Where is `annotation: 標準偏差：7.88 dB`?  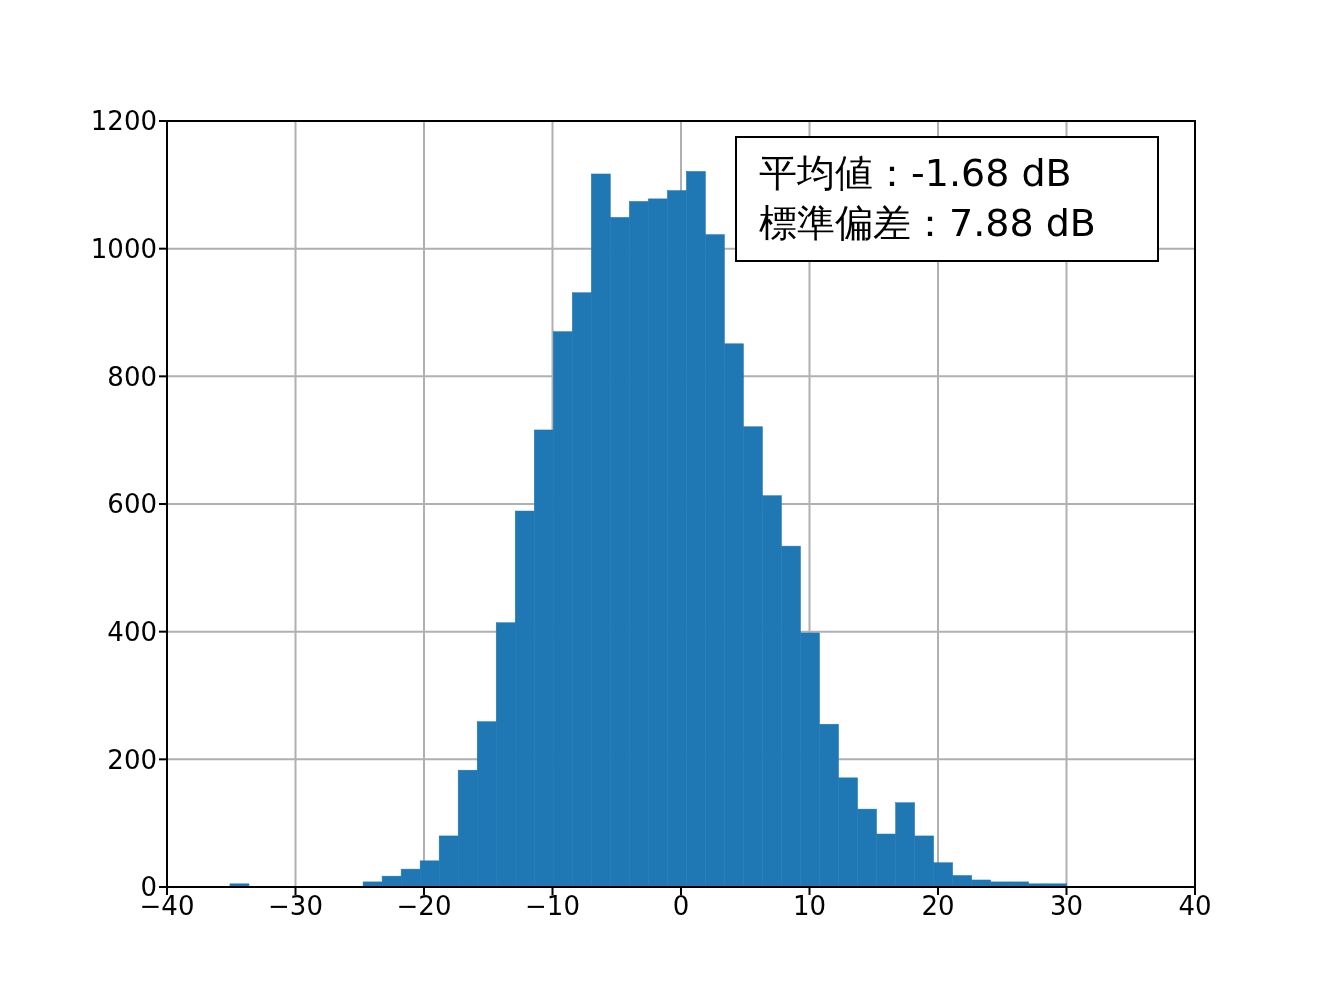 annotation: 標準偏差：7.88 dB is located at coordinates (928, 223).